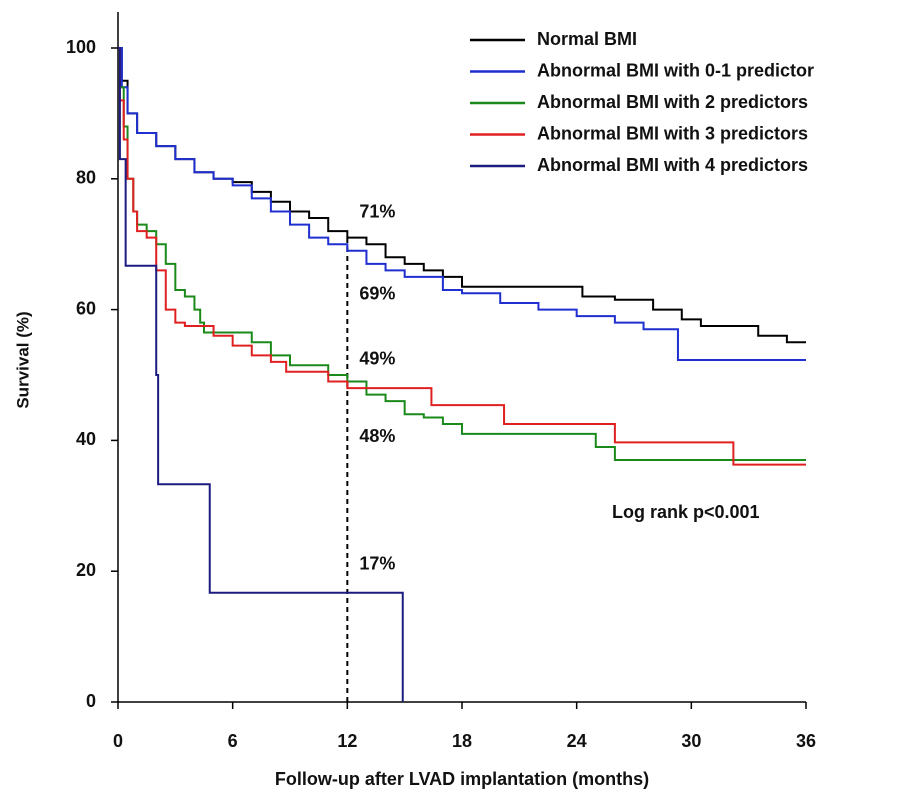 This screenshot has width=904, height=799. I want to click on legend-label: Normal BMI, so click(587, 39).